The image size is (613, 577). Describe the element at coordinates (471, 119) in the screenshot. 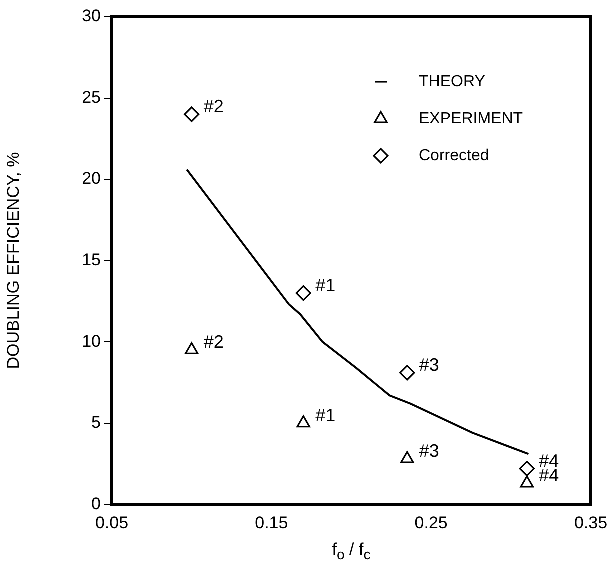

I see `legend-label: EXPERIMENT` at that location.